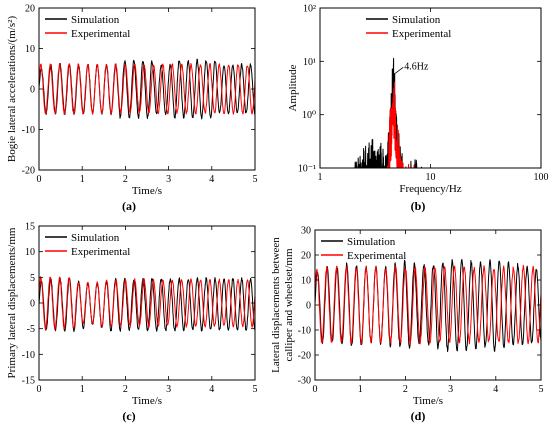  What do you see at coordinates (399, 70) in the screenshot?
I see `annotation-pointer` at bounding box center [399, 70].